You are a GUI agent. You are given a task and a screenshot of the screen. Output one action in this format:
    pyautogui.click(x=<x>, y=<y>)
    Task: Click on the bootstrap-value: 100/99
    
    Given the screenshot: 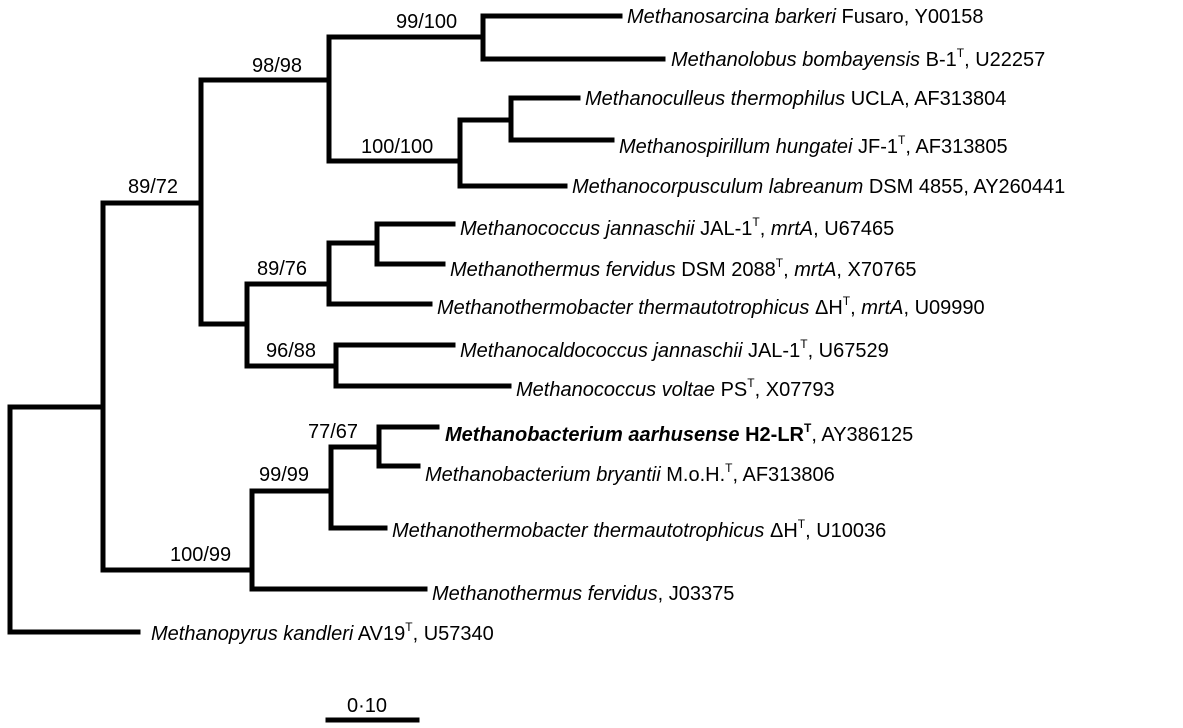 What is the action you would take?
    pyautogui.click(x=200, y=555)
    